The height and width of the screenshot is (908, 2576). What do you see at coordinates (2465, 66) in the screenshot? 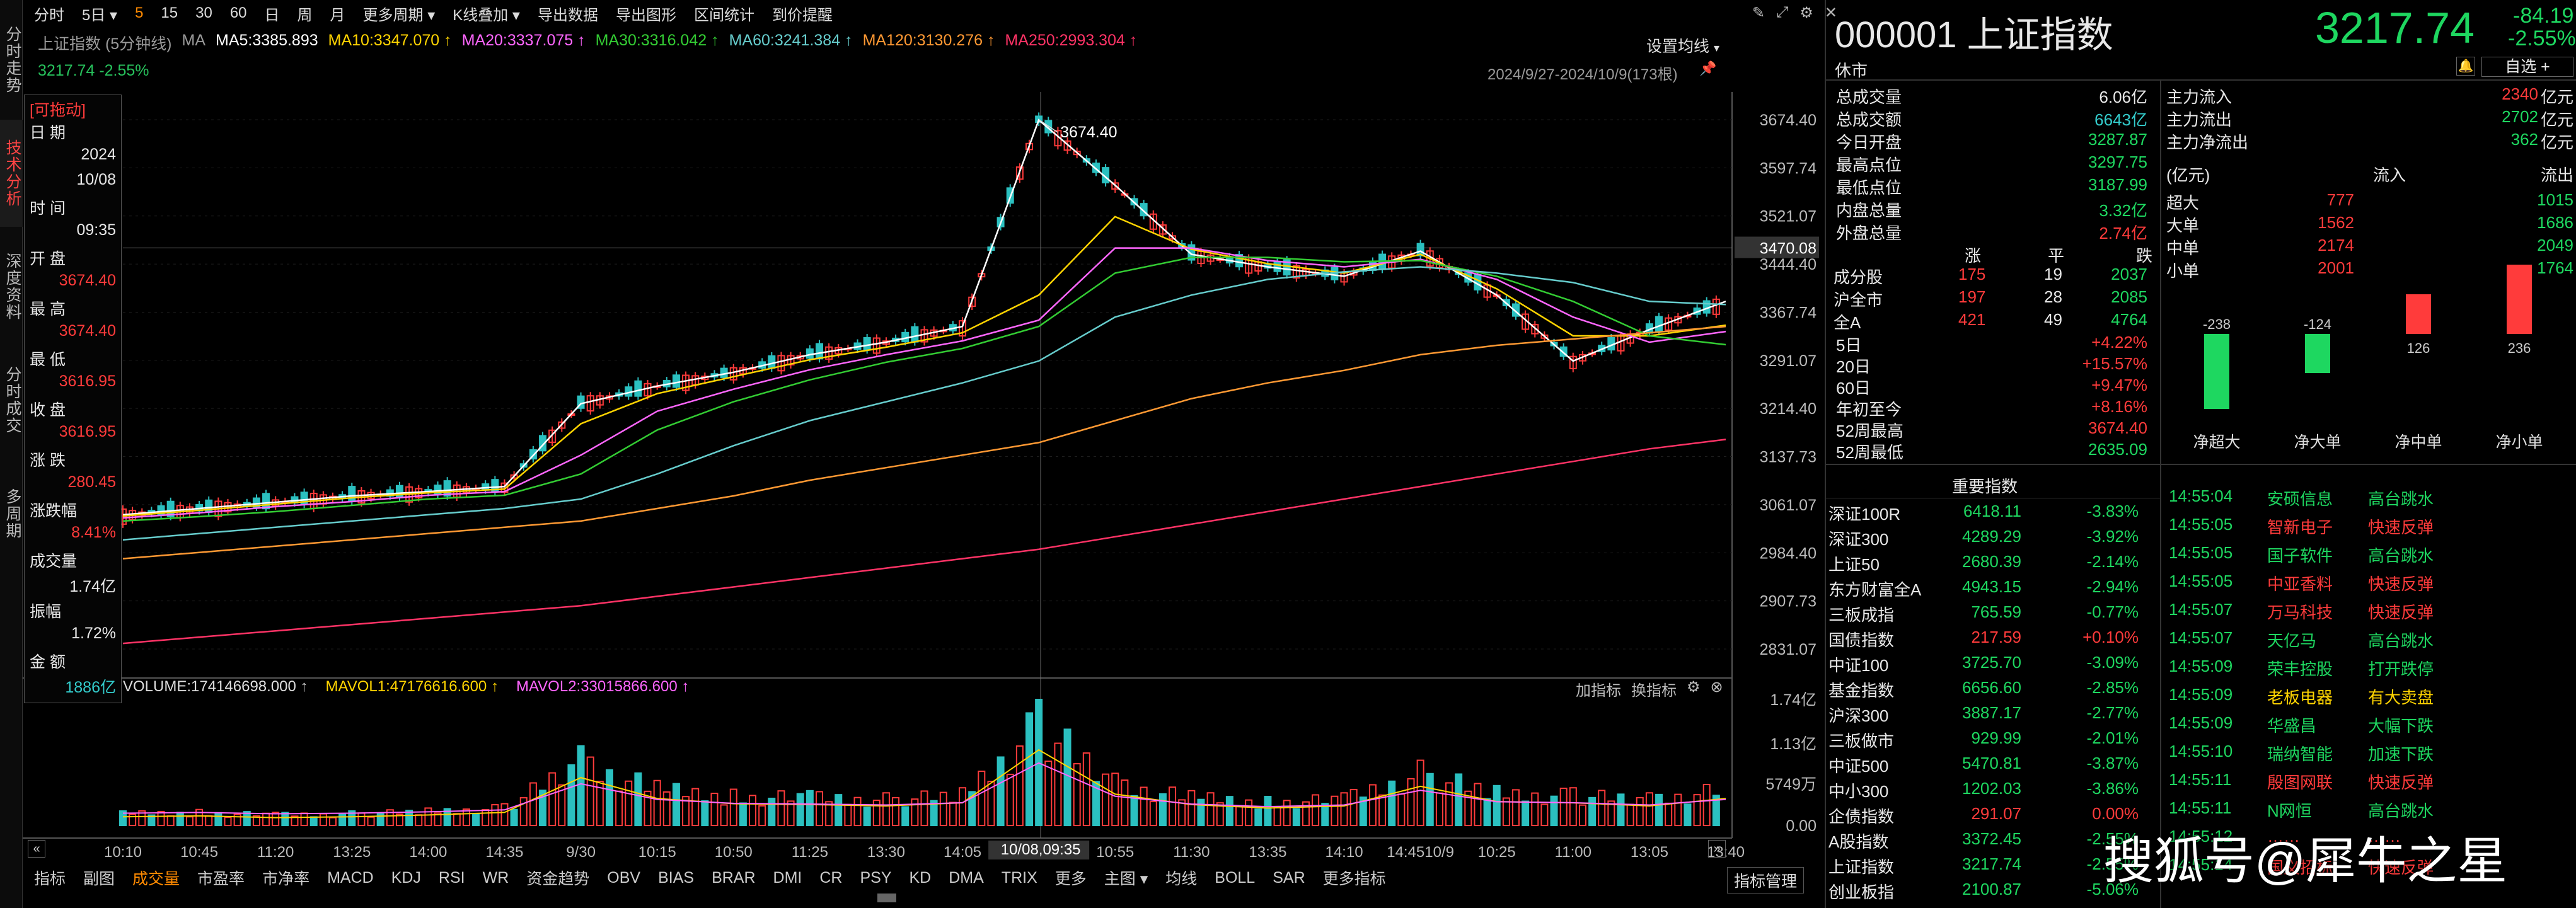
I see `bell-icon: 🔔` at bounding box center [2465, 66].